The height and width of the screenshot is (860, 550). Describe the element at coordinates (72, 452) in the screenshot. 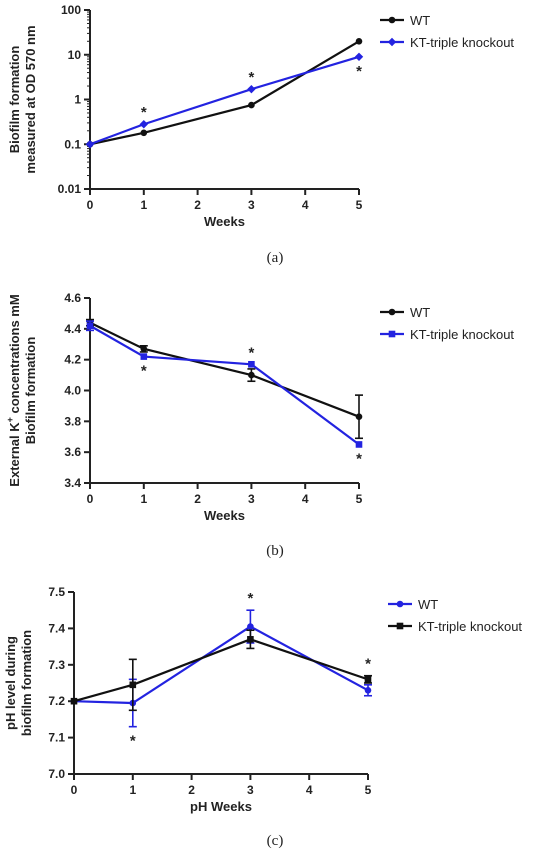

I see `y-tick-label: 3.6` at that location.